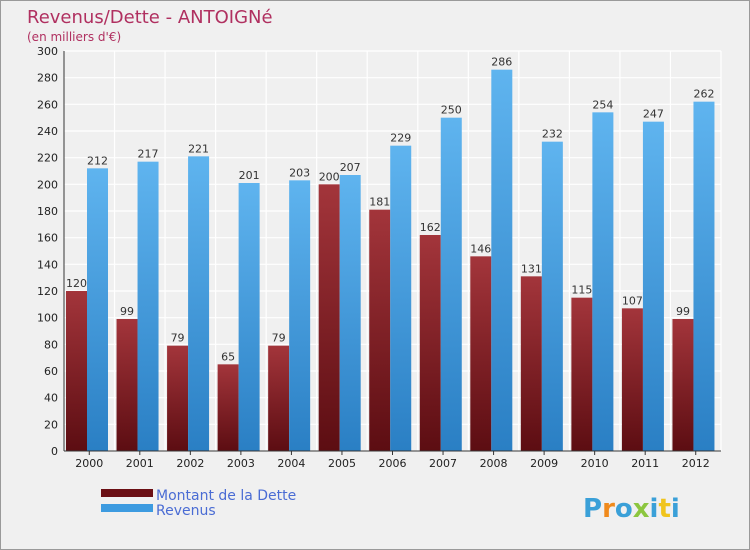 This screenshot has height=550, width=750. I want to click on data-label: 181, so click(379, 202).